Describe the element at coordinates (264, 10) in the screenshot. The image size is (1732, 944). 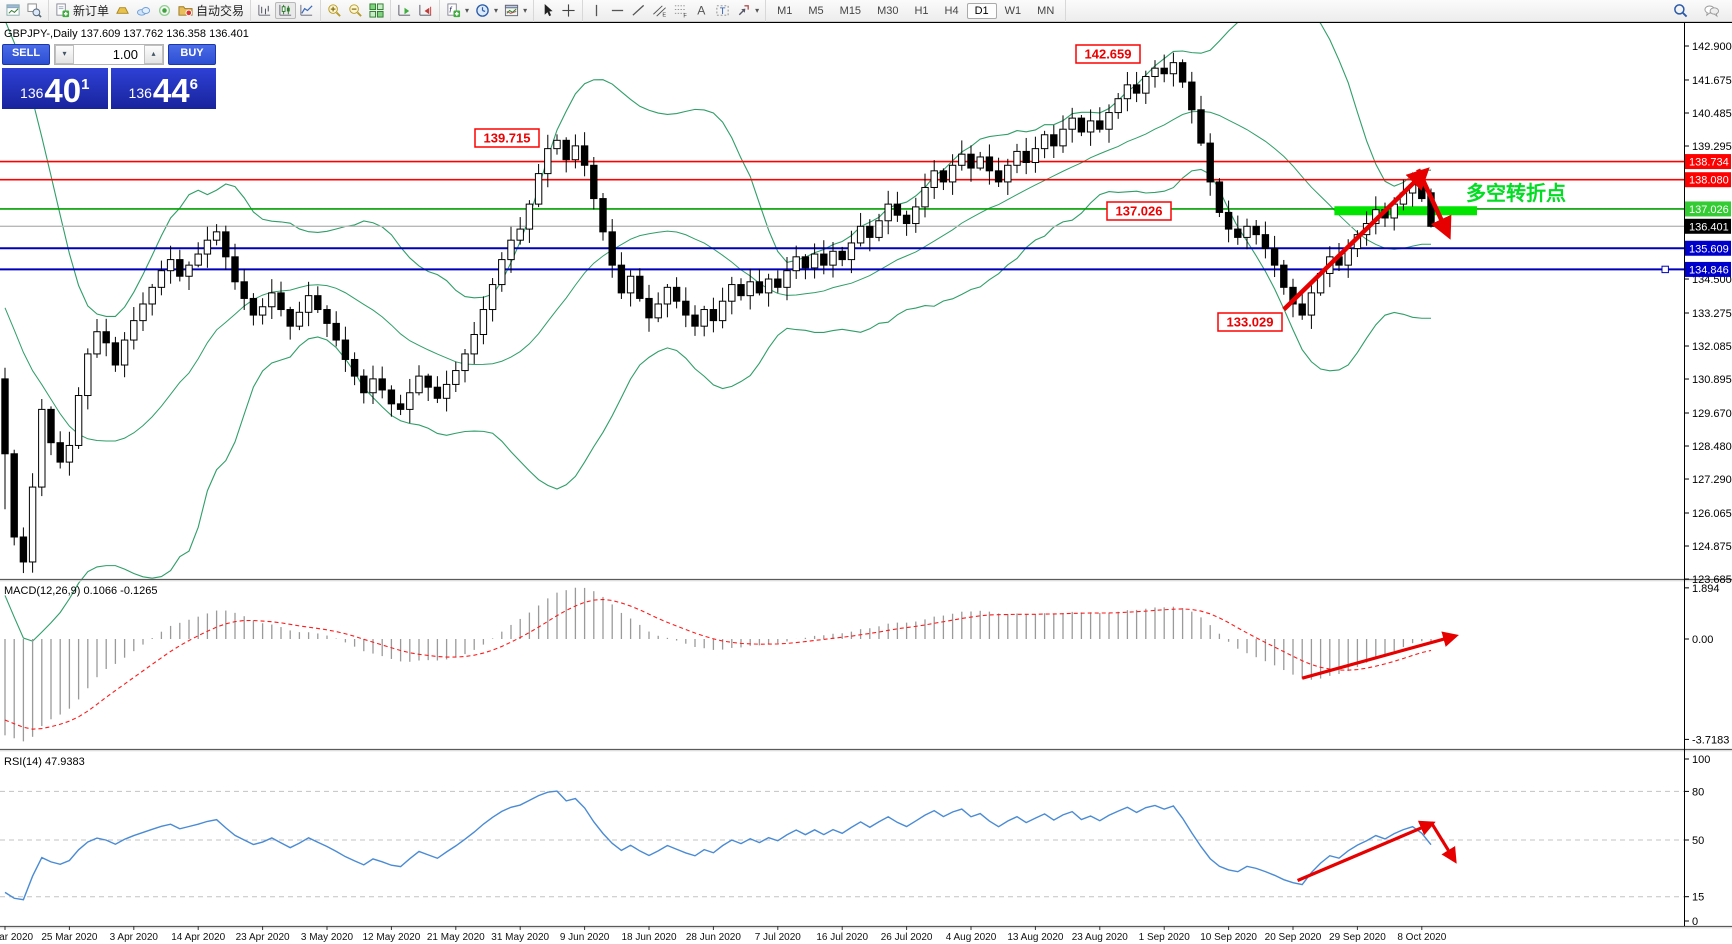
I see `bar-chart-button` at that location.